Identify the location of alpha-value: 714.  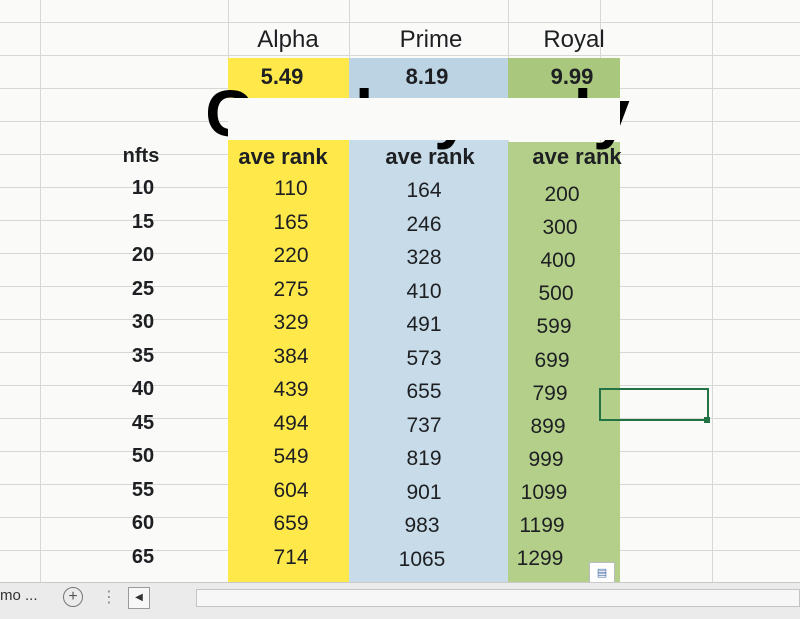
(291, 557).